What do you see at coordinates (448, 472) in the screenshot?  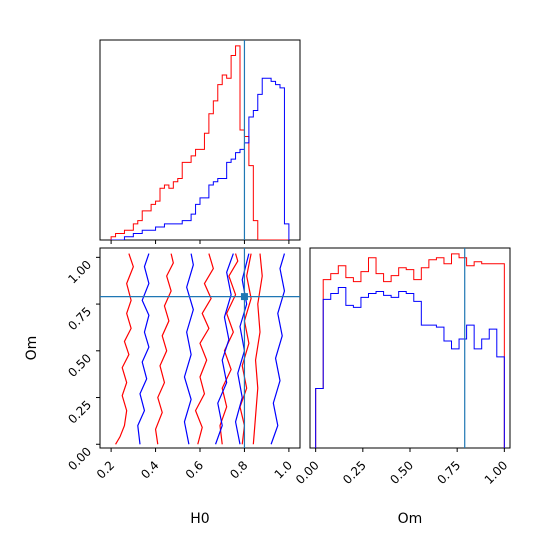 I see `hist-Om-xtick-label-4: 0.75` at bounding box center [448, 472].